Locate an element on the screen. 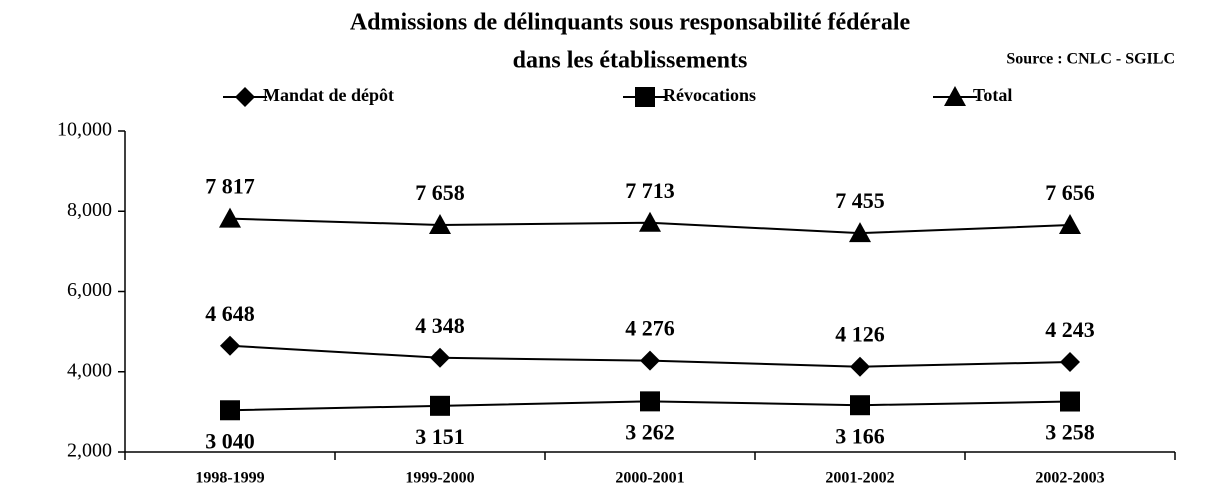 This screenshot has width=1207, height=491. value-label: 7 656 is located at coordinates (1070, 192).